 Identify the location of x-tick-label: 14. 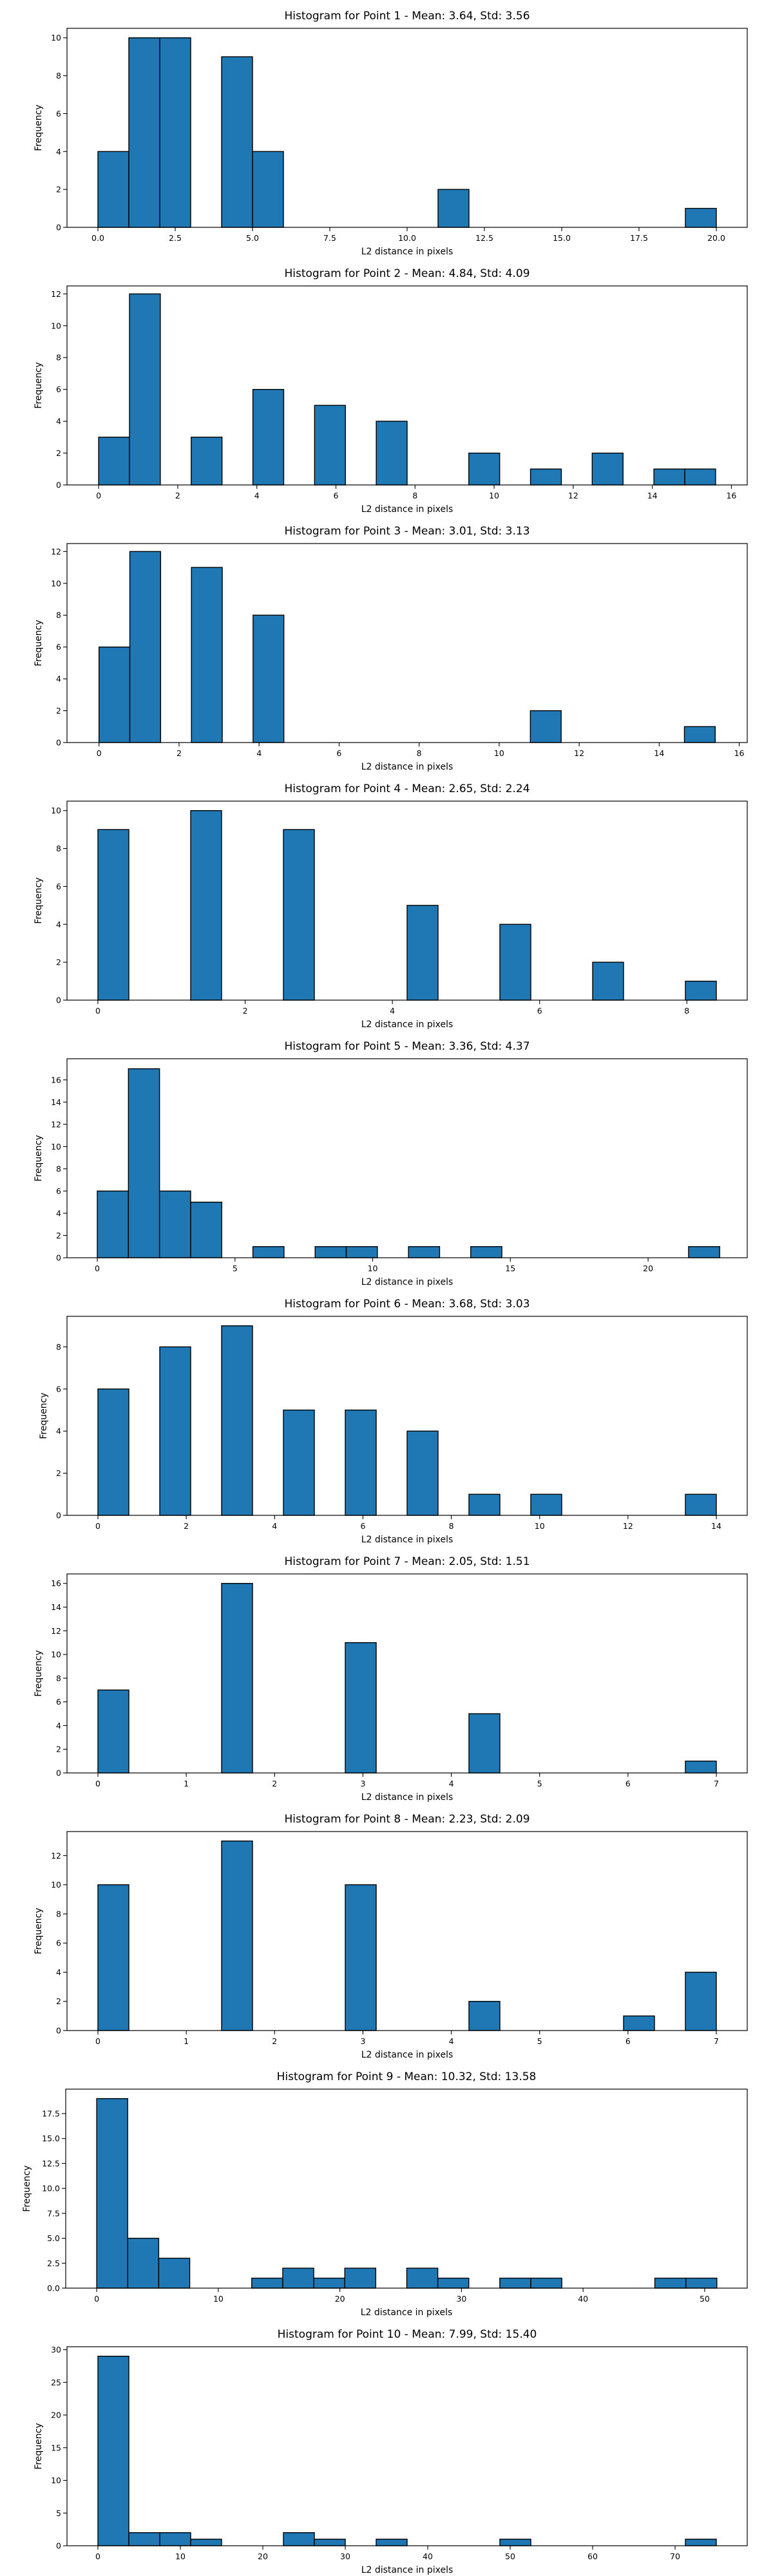
(652, 496).